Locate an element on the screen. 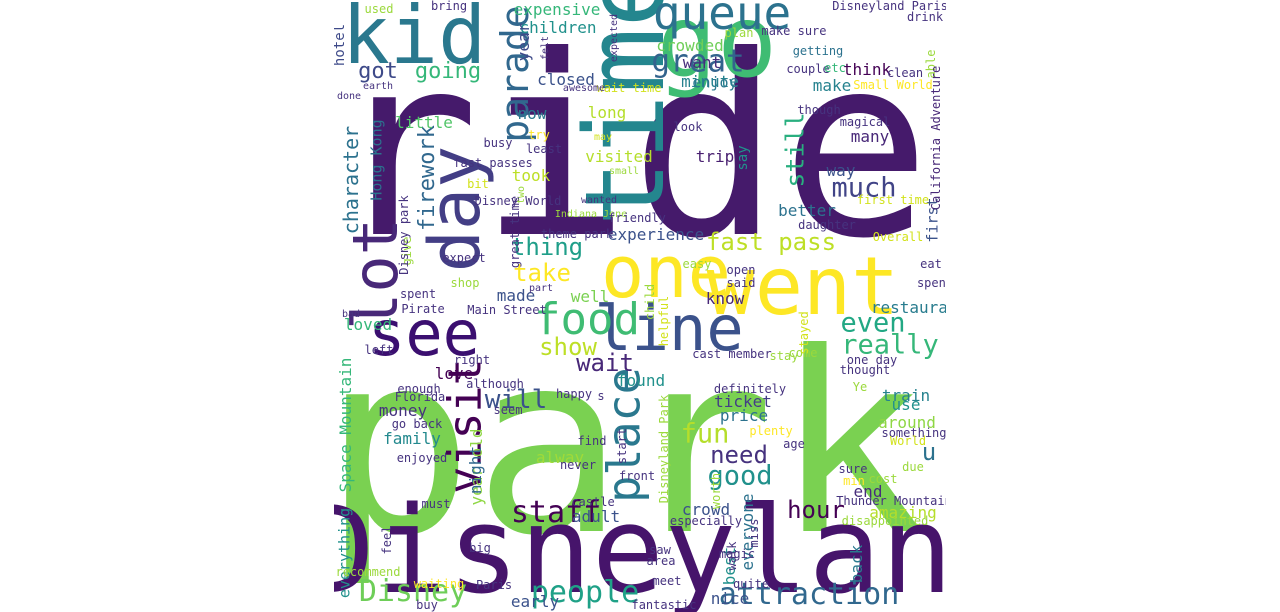 The width and height of the screenshot is (1280, 612). word-hotel: hotel is located at coordinates (341, 45).